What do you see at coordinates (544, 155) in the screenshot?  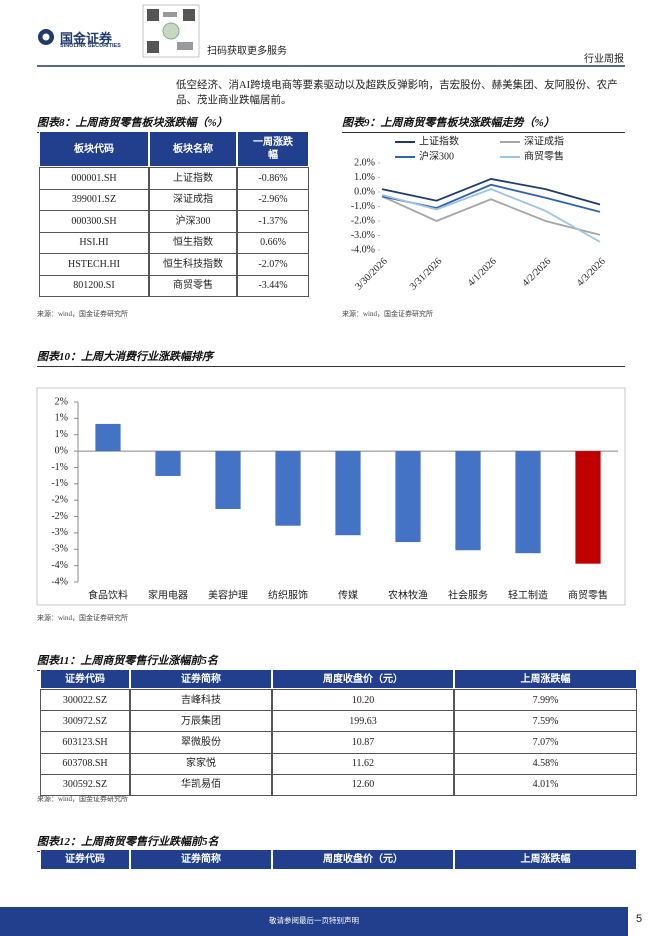 I see `legend-label: 商贸零售` at bounding box center [544, 155].